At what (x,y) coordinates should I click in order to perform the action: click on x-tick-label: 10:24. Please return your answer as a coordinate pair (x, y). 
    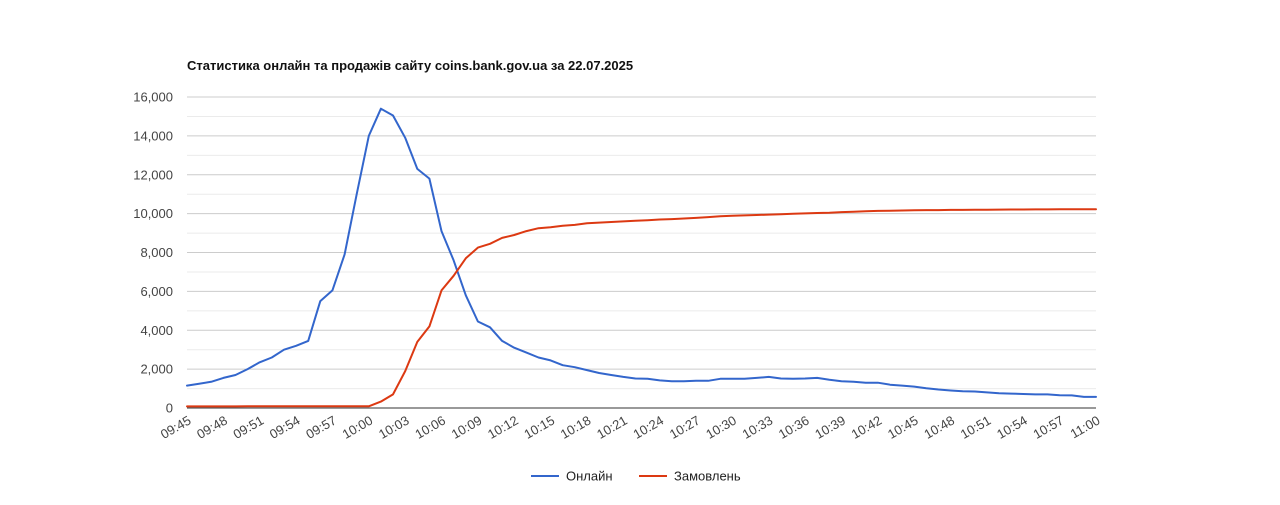
    Looking at the image, I should click on (648, 427).